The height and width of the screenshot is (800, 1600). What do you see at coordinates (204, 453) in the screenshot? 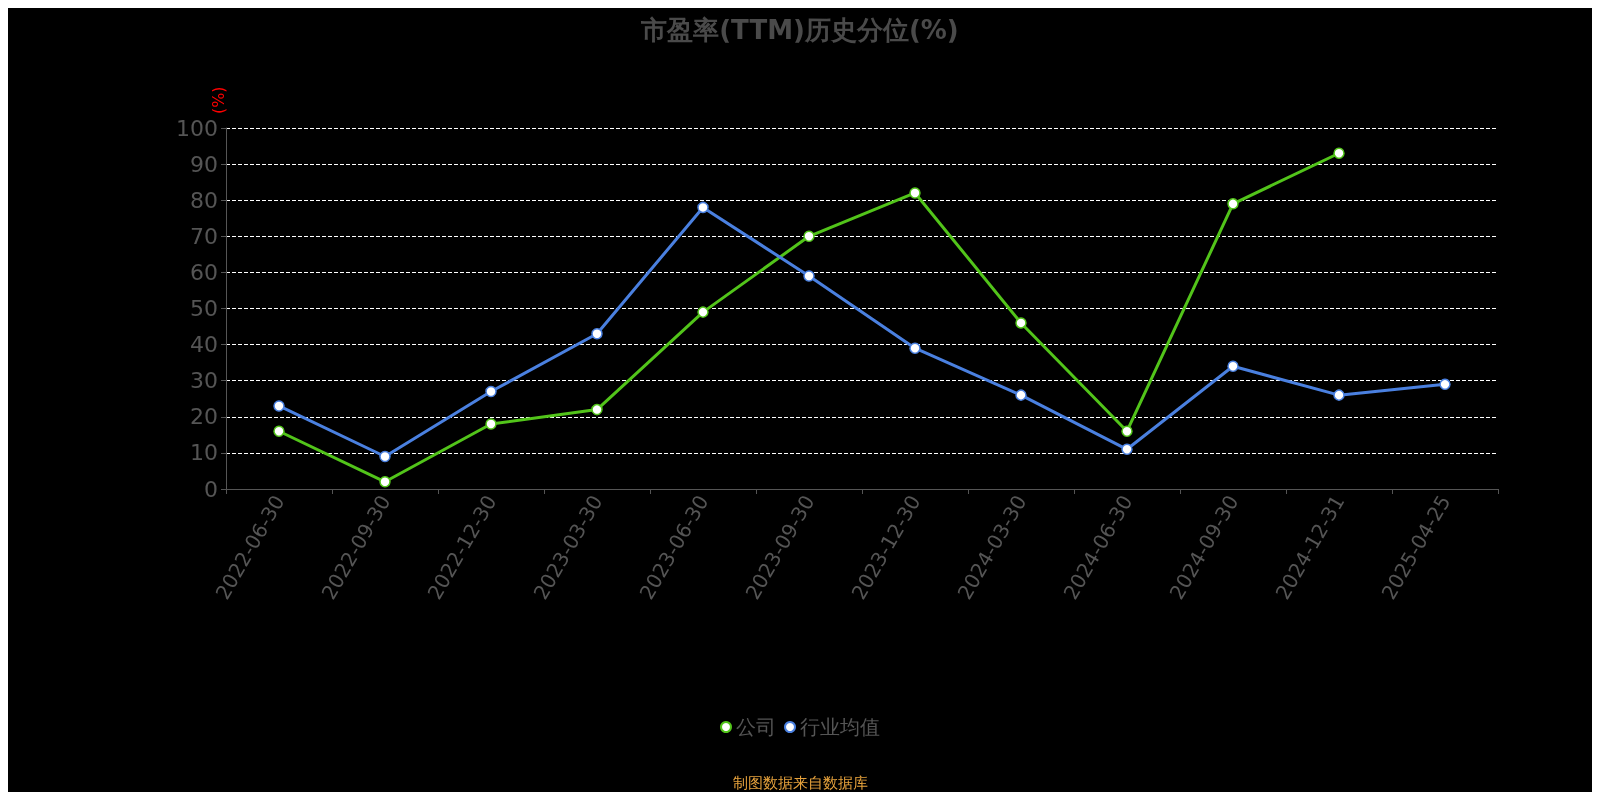
I see `y-tick-label: 10` at bounding box center [204, 453].